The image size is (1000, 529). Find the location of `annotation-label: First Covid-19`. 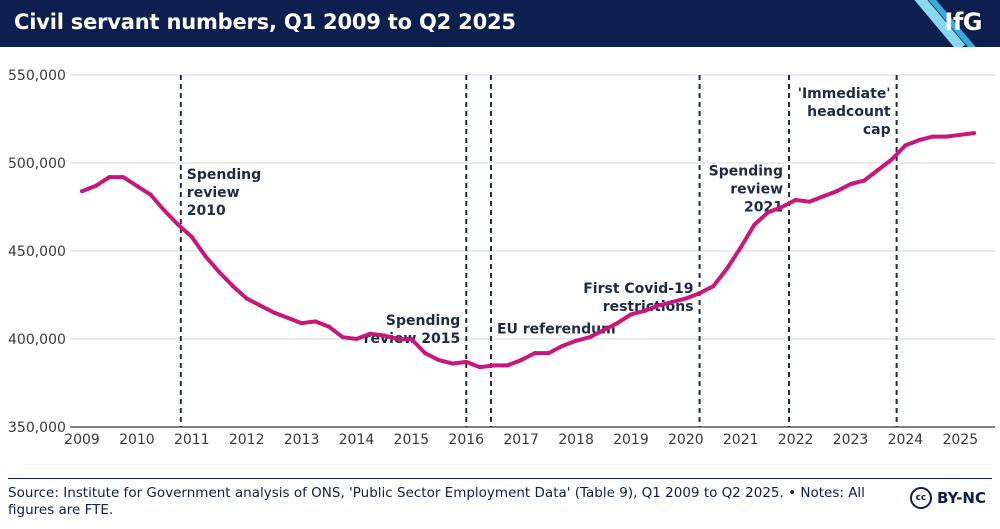

annotation-label: First Covid-19 is located at coordinates (638, 289).